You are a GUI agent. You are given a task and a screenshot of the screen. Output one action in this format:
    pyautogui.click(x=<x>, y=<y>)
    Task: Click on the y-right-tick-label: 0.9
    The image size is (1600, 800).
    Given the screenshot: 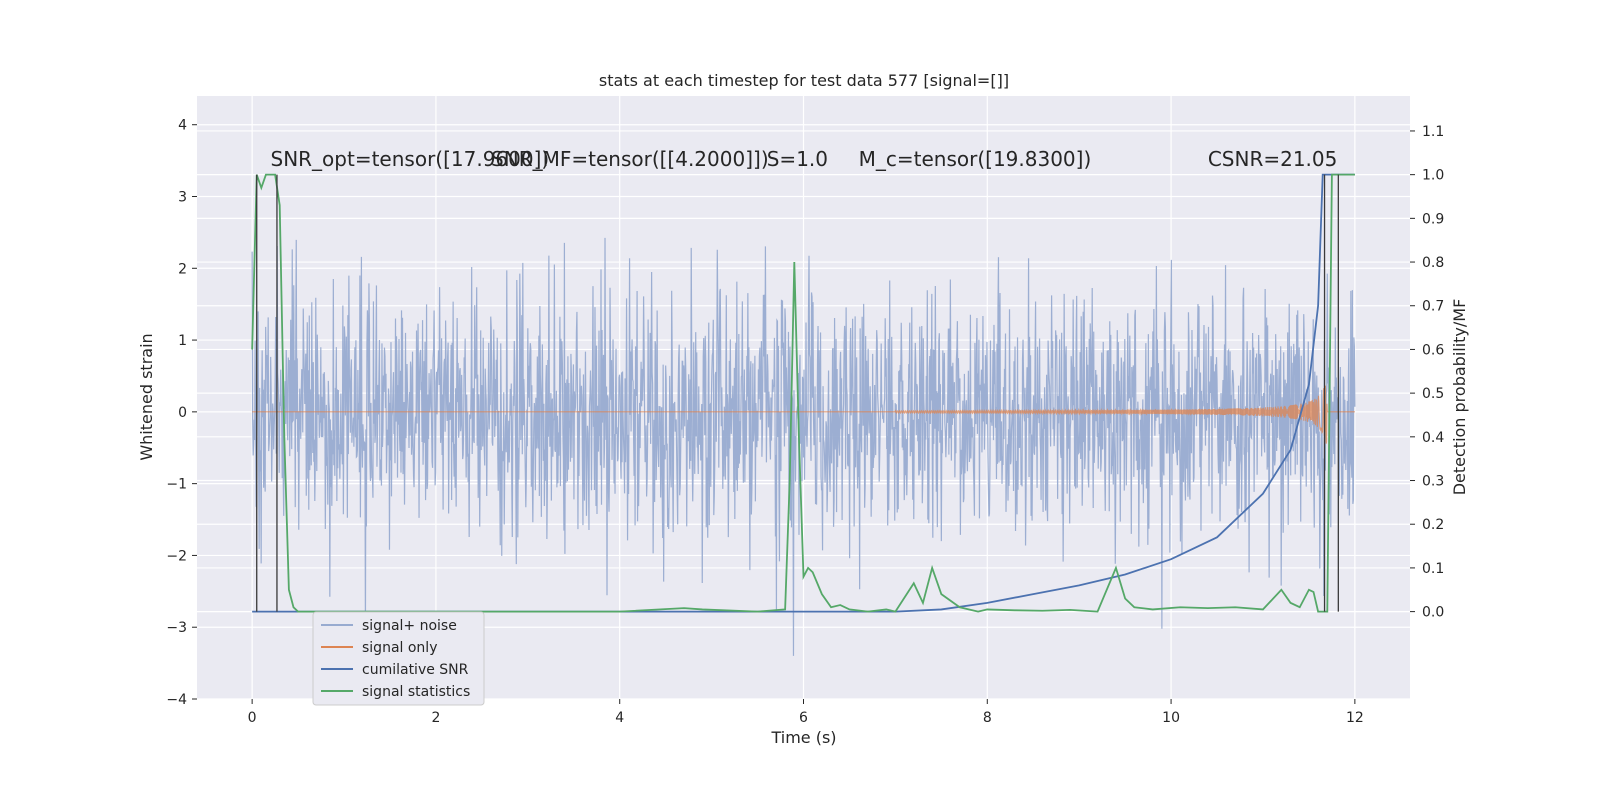 What is the action you would take?
    pyautogui.click(x=1433, y=219)
    